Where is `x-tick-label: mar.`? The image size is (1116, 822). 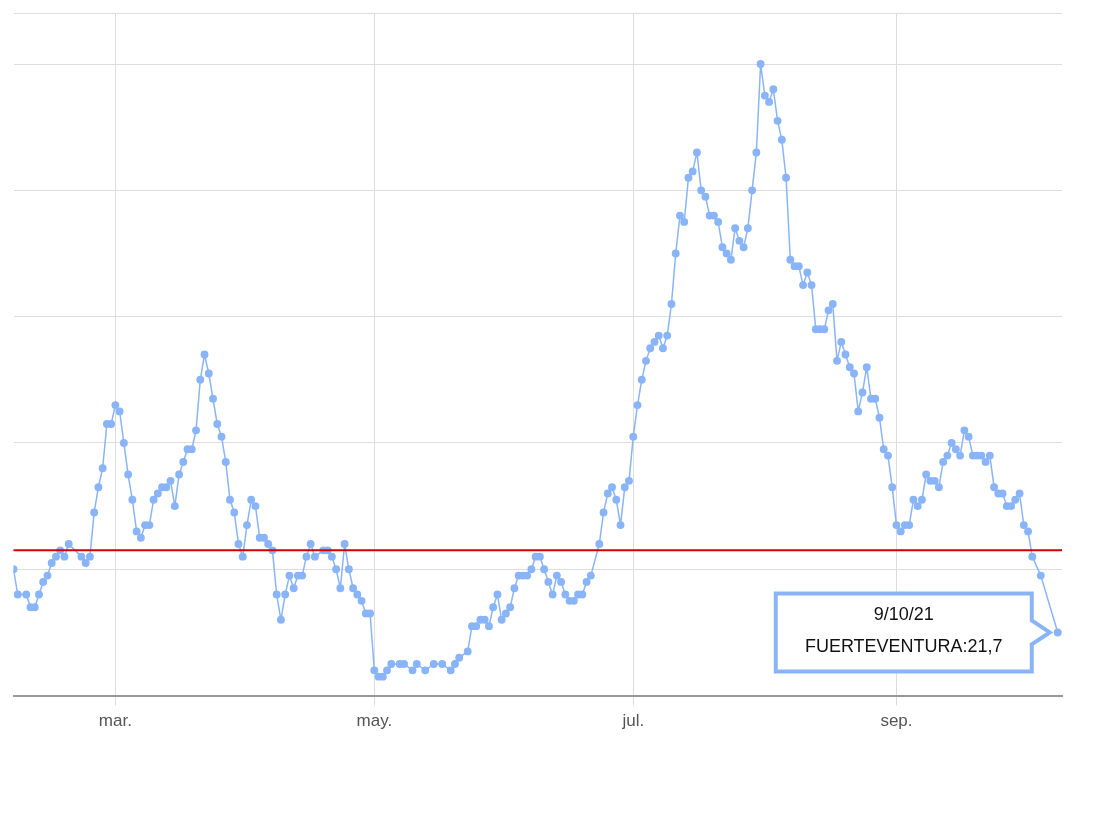 x-tick-label: mar. is located at coordinates (115, 721).